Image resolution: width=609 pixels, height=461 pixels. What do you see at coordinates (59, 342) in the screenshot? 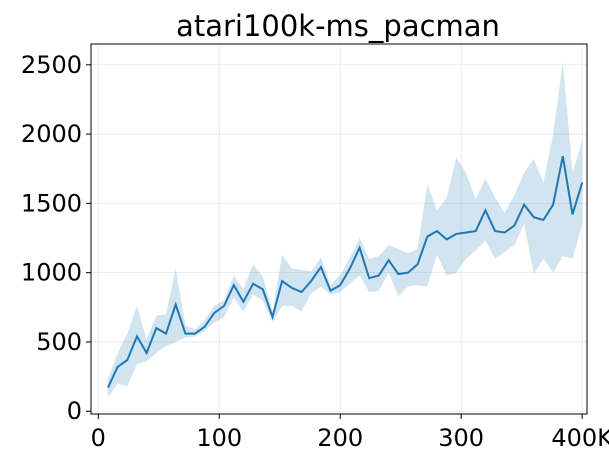
I see `y-tick-label: 500` at bounding box center [59, 342].